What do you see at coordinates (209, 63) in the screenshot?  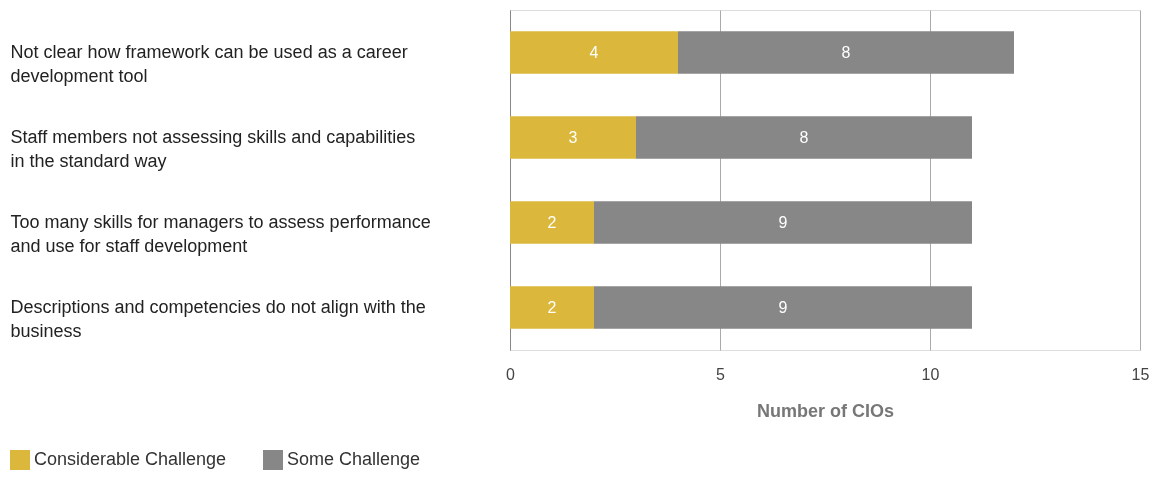 I see `y-tick-label: Not clear how framework can be used as a career development tool` at bounding box center [209, 63].